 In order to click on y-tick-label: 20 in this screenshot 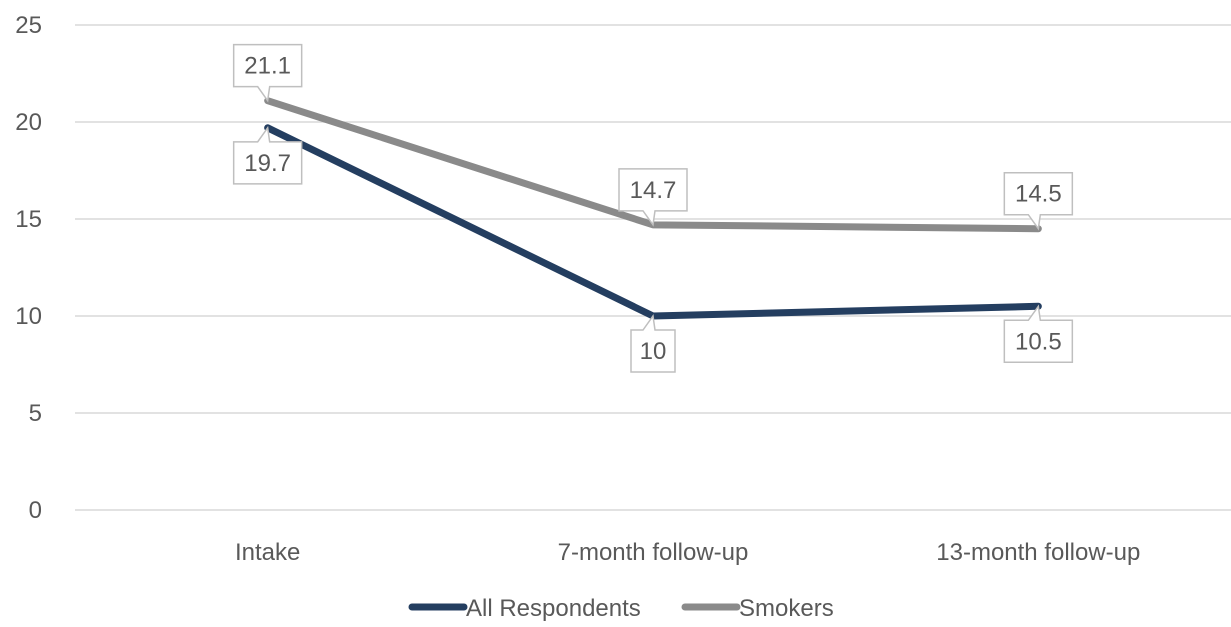, I will do `click(28, 122)`.